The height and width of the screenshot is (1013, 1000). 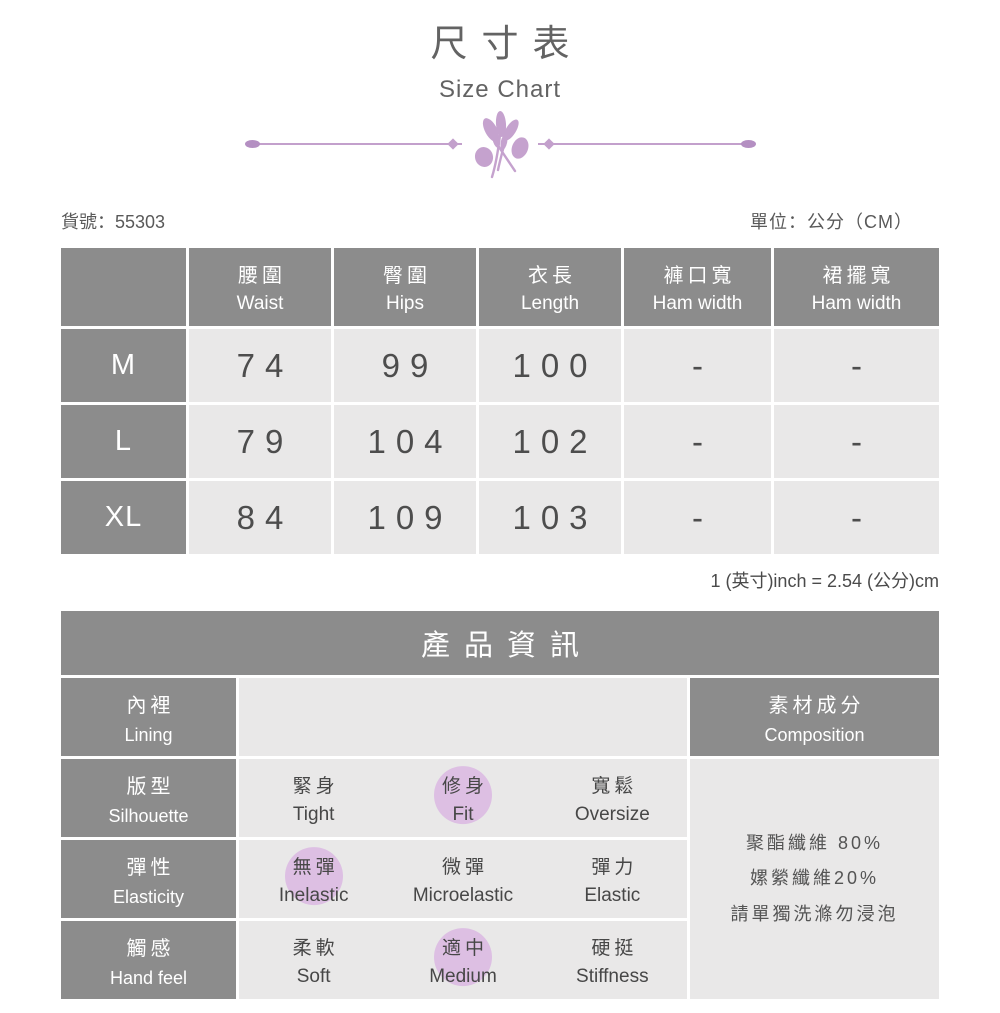 What do you see at coordinates (831, 222) in the screenshot?
I see `unit-label: 單位：公分（CM）` at bounding box center [831, 222].